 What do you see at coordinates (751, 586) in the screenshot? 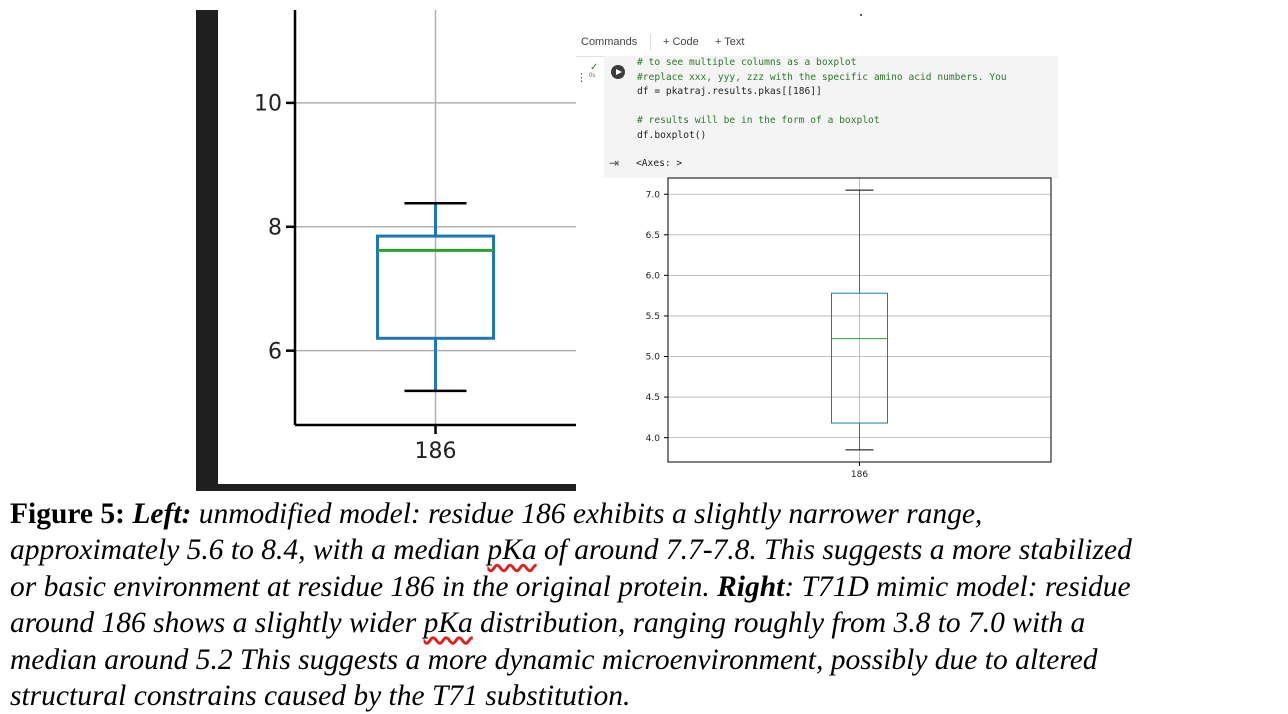
I see `right-label: Right` at bounding box center [751, 586].